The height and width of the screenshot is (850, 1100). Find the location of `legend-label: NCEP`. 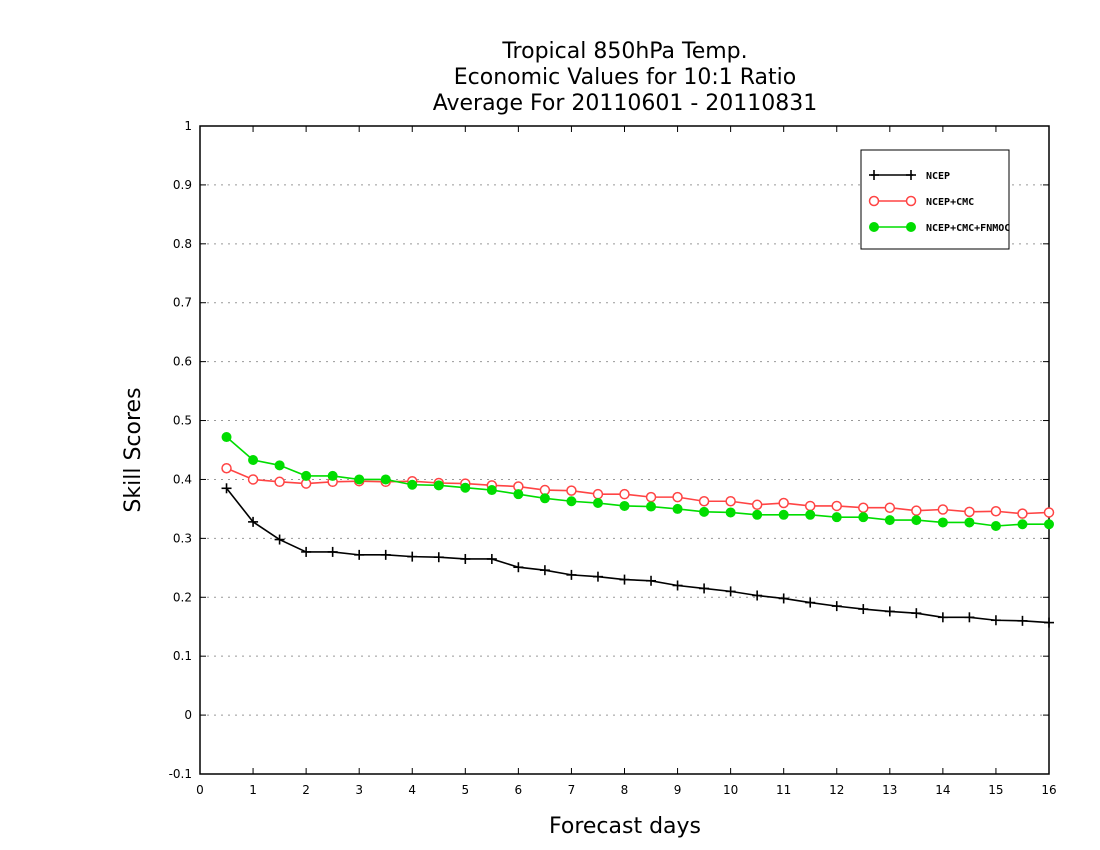

legend-label: NCEP is located at coordinates (938, 176).